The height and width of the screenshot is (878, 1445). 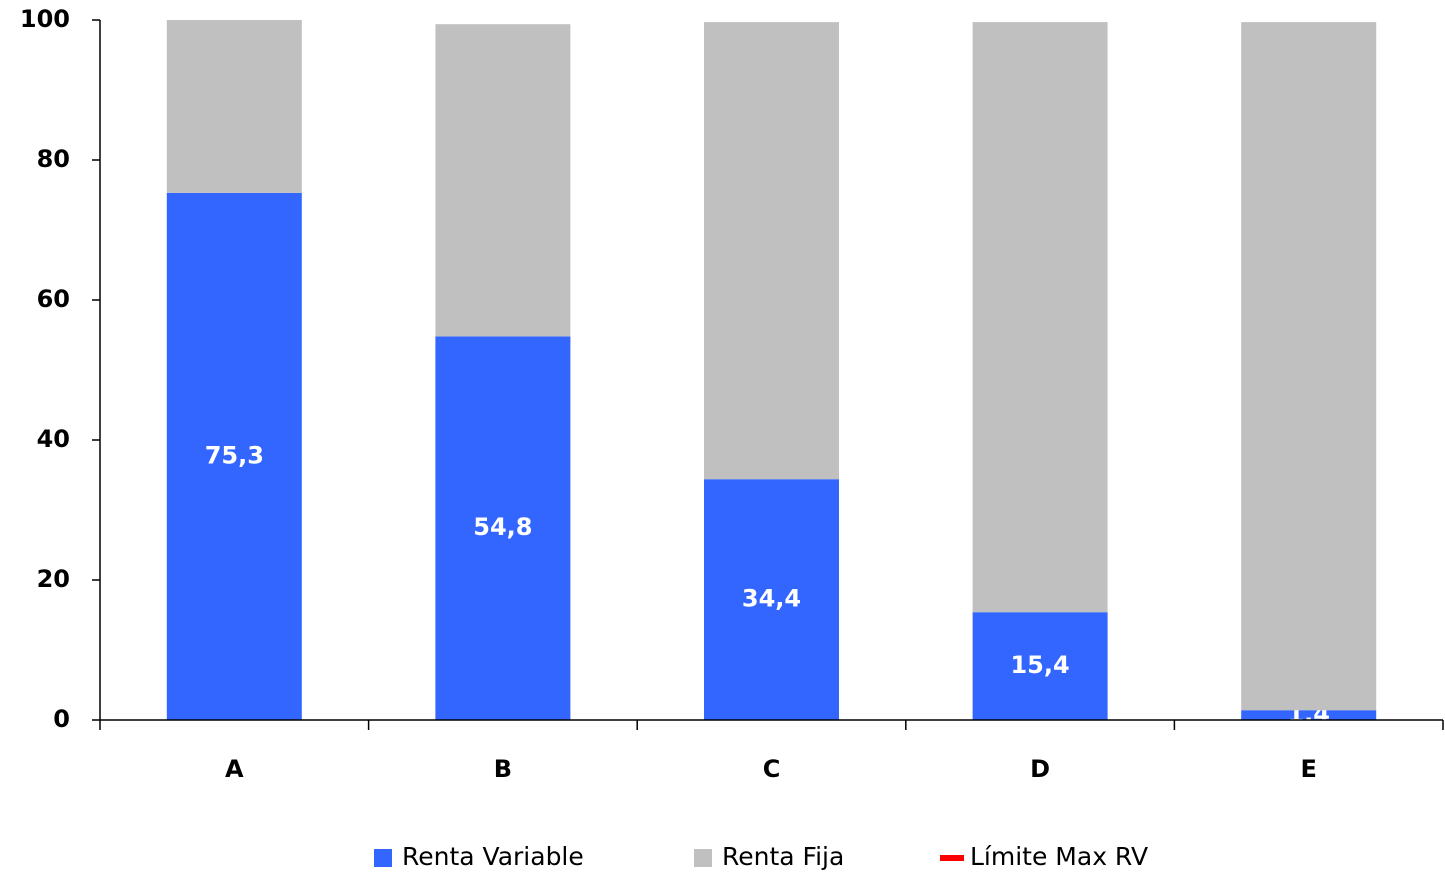 I want to click on x-tick-label: D, so click(x=1040, y=769).